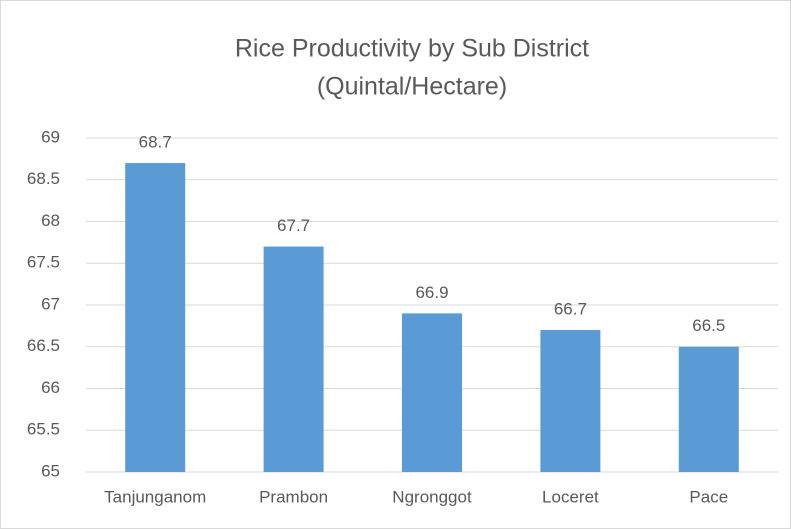 This screenshot has width=791, height=529. Describe the element at coordinates (432, 496) in the screenshot. I see `x-tick-label: Ngronggot` at that location.